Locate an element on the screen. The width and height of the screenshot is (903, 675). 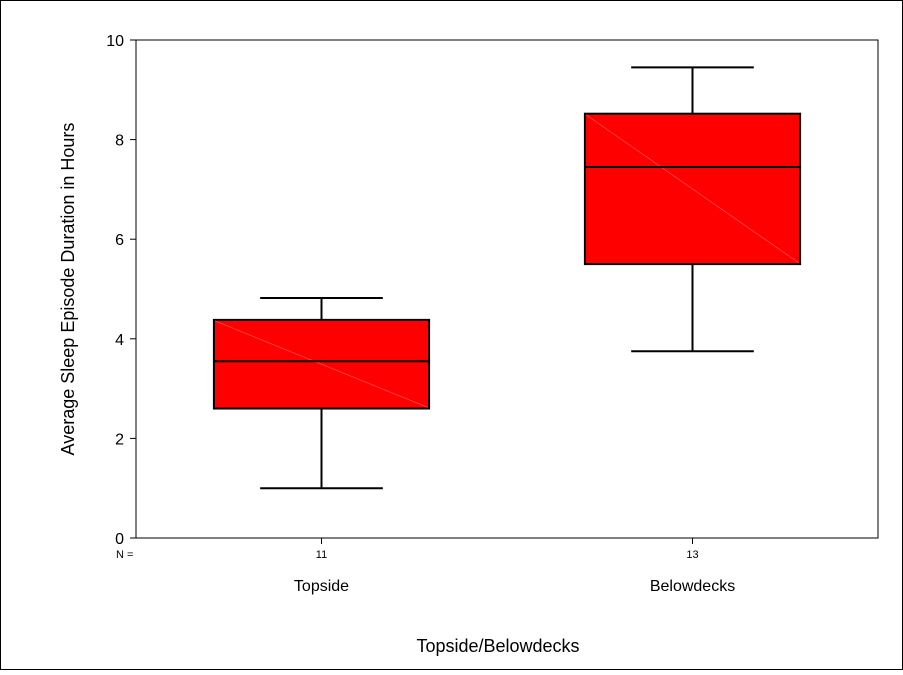
box-belowdecks is located at coordinates (692, 209).